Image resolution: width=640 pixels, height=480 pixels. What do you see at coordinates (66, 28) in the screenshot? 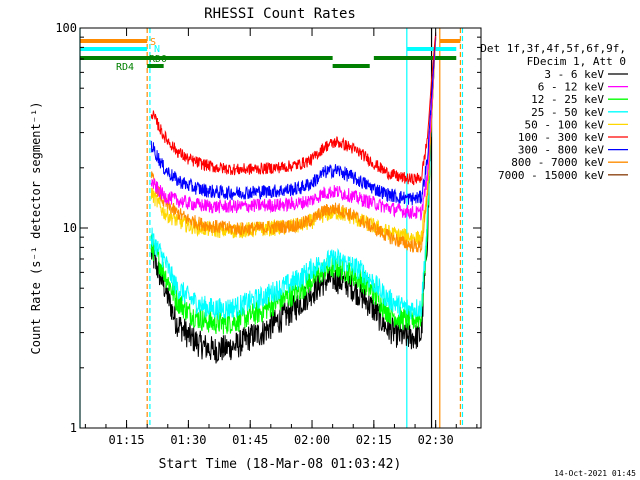
I see `y-tick-label-2: 100` at bounding box center [66, 28].